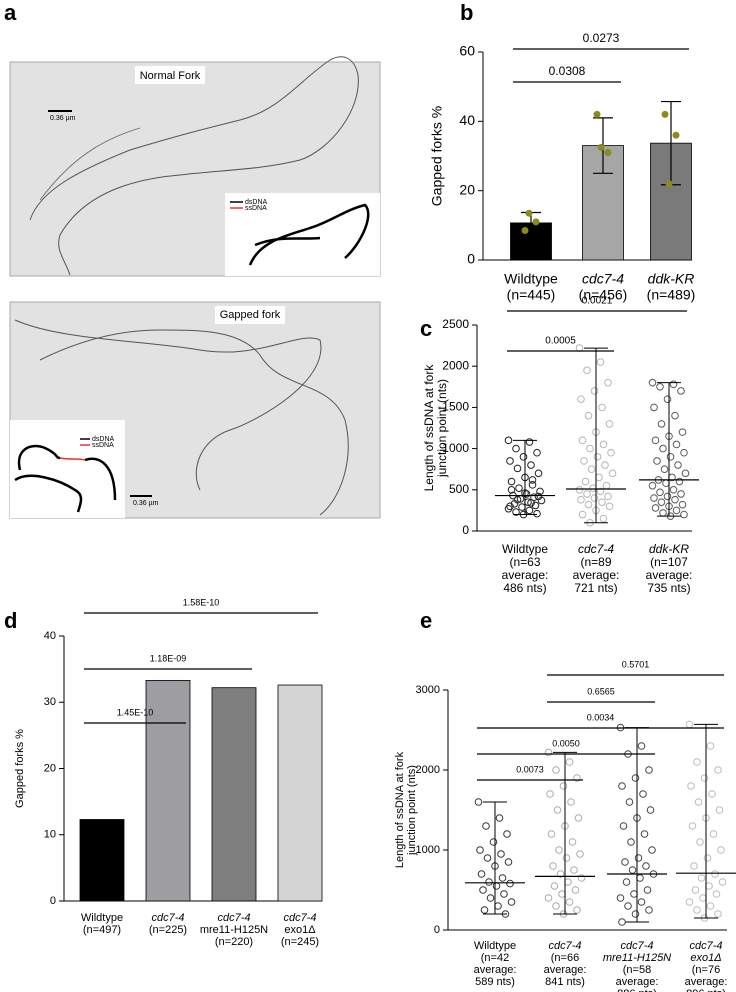  I want to click on y-tick-label: 1500, so click(455, 407).